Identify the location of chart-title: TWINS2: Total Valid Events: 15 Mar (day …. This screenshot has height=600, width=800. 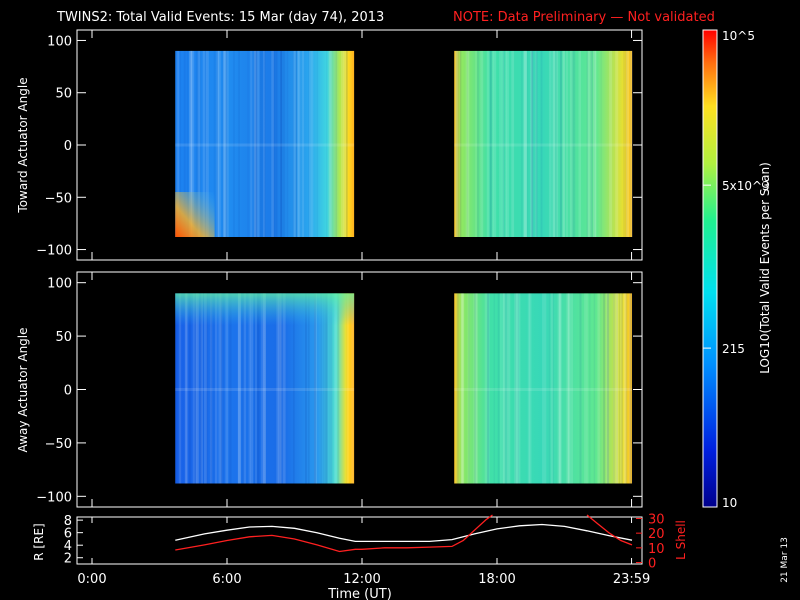
(220, 17).